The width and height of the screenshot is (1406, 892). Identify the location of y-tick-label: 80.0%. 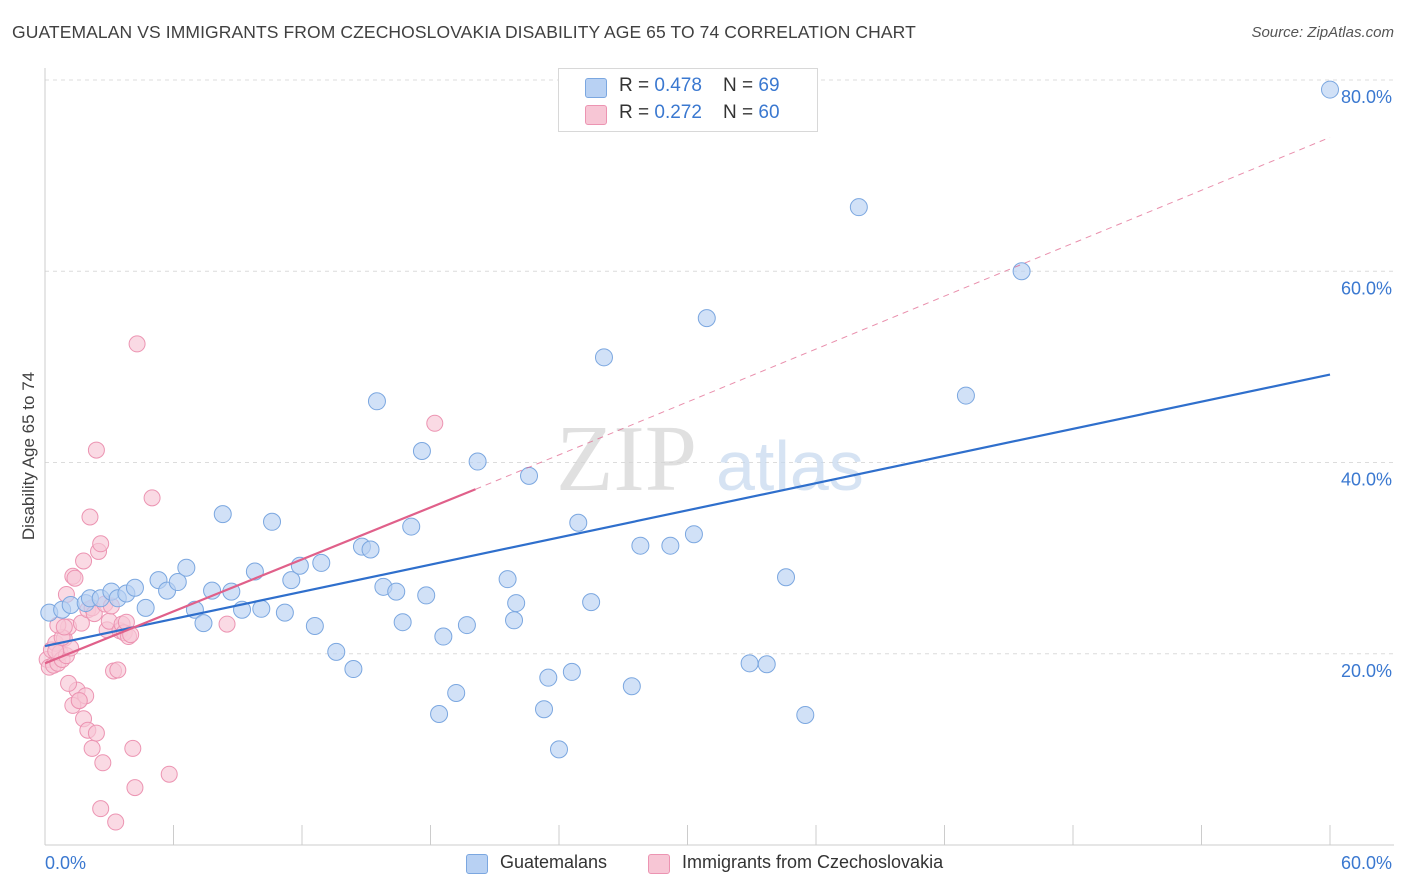
(1366, 97).